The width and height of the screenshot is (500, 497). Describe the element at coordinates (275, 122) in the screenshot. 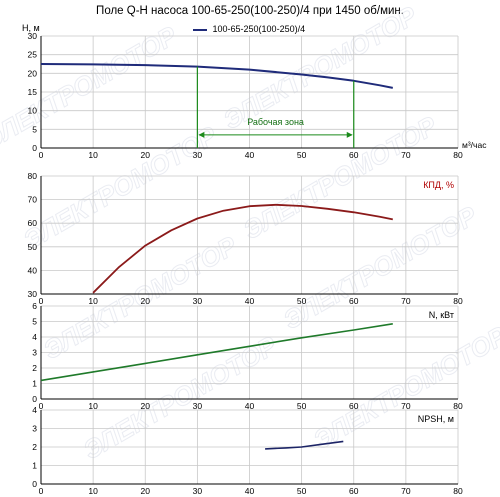

I see `work-zone-label: Рабочая зона` at that location.